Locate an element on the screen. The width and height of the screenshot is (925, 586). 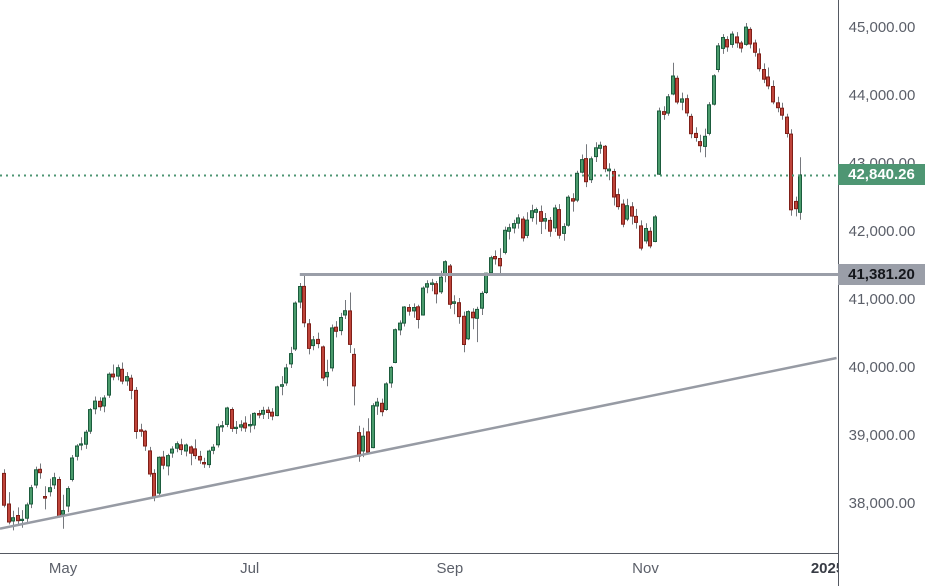
time-tick-label: May is located at coordinates (63, 568).